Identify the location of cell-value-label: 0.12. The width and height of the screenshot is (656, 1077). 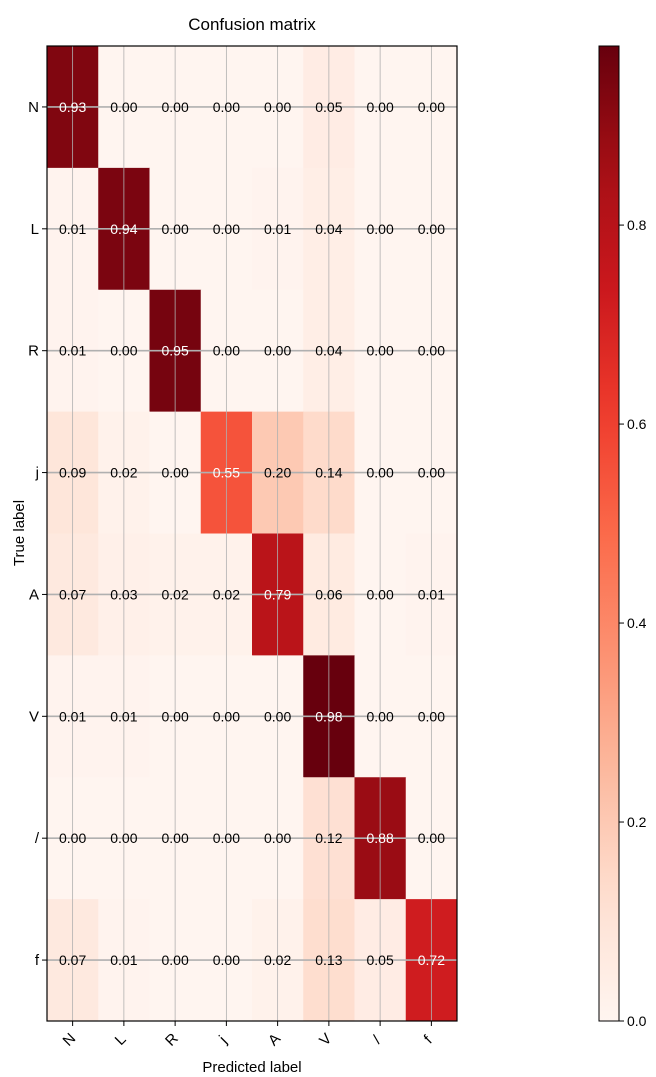
(328, 838).